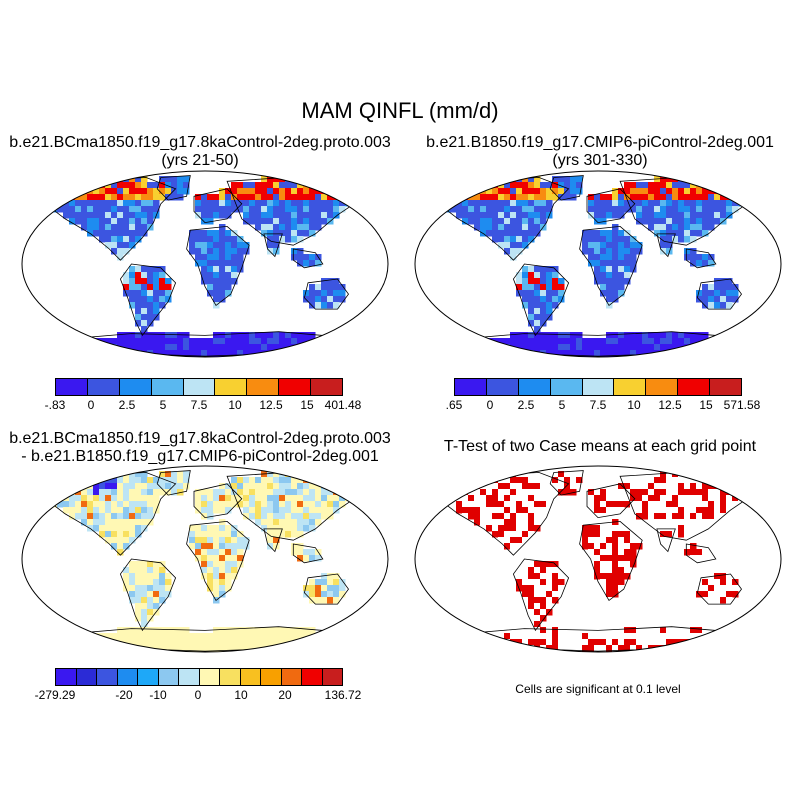 The width and height of the screenshot is (800, 800). I want to click on colorbar-tick-label: 0, so click(198, 695).